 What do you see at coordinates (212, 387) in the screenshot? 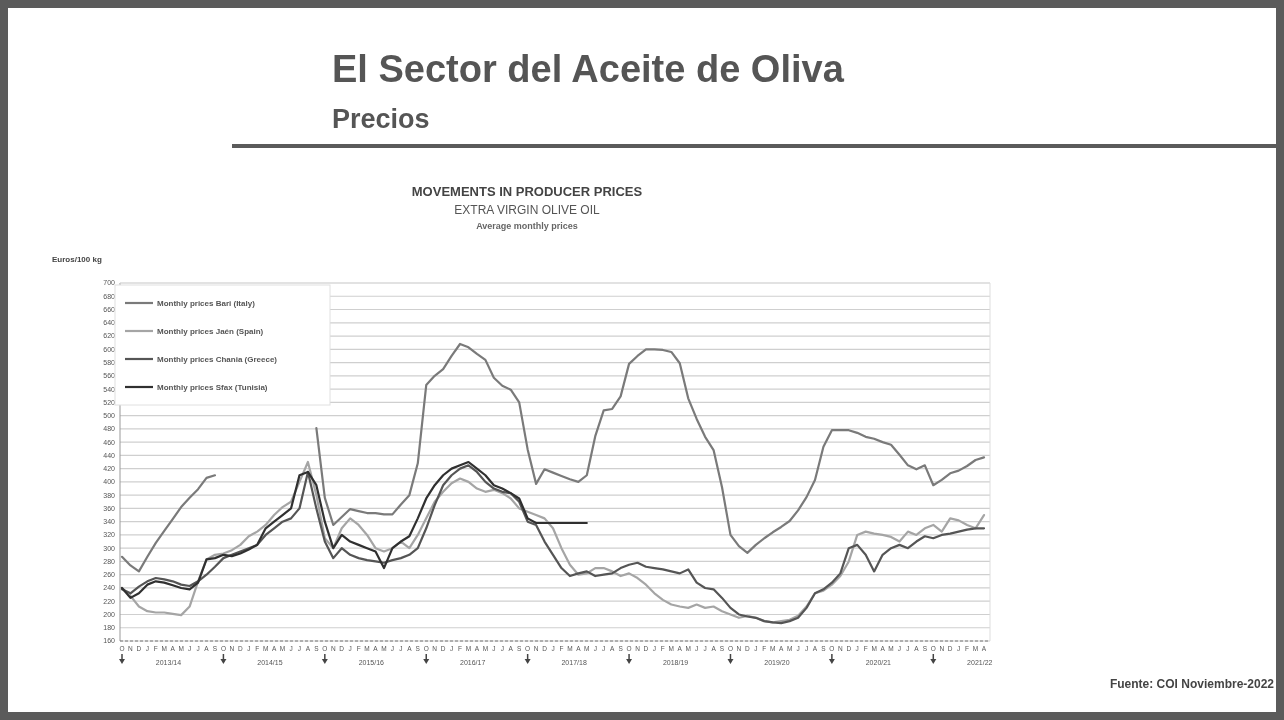
I see `legend-label: Monthly prices Sfax (Tunisia)` at bounding box center [212, 387].